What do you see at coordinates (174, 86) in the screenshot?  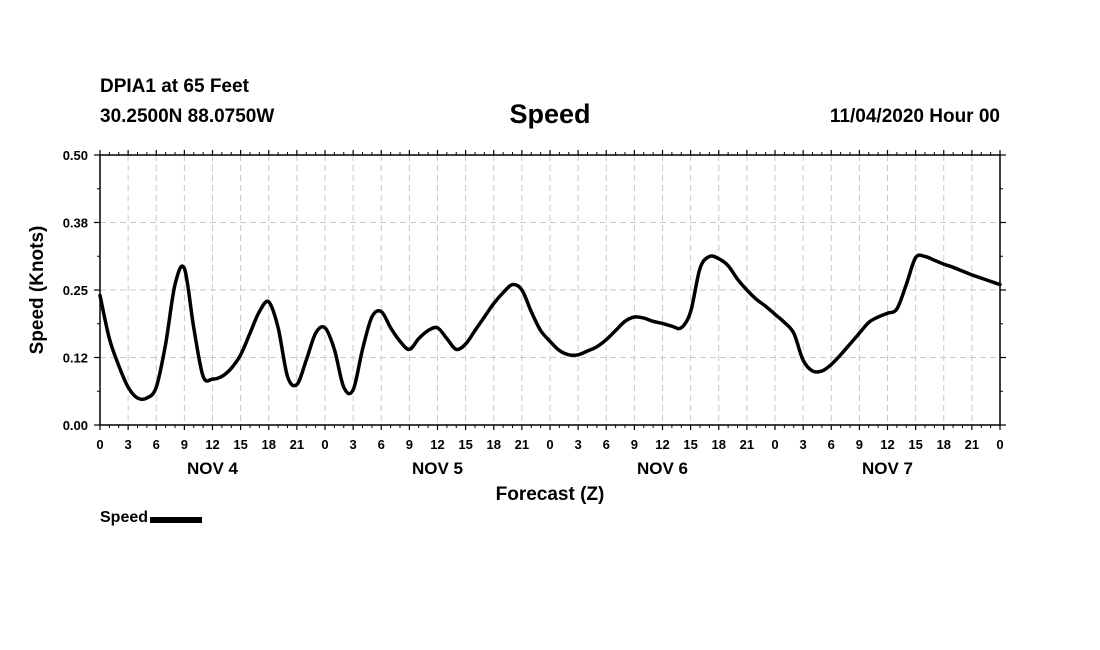 I see `station-name: DPIA1 at 65 Feet` at bounding box center [174, 86].